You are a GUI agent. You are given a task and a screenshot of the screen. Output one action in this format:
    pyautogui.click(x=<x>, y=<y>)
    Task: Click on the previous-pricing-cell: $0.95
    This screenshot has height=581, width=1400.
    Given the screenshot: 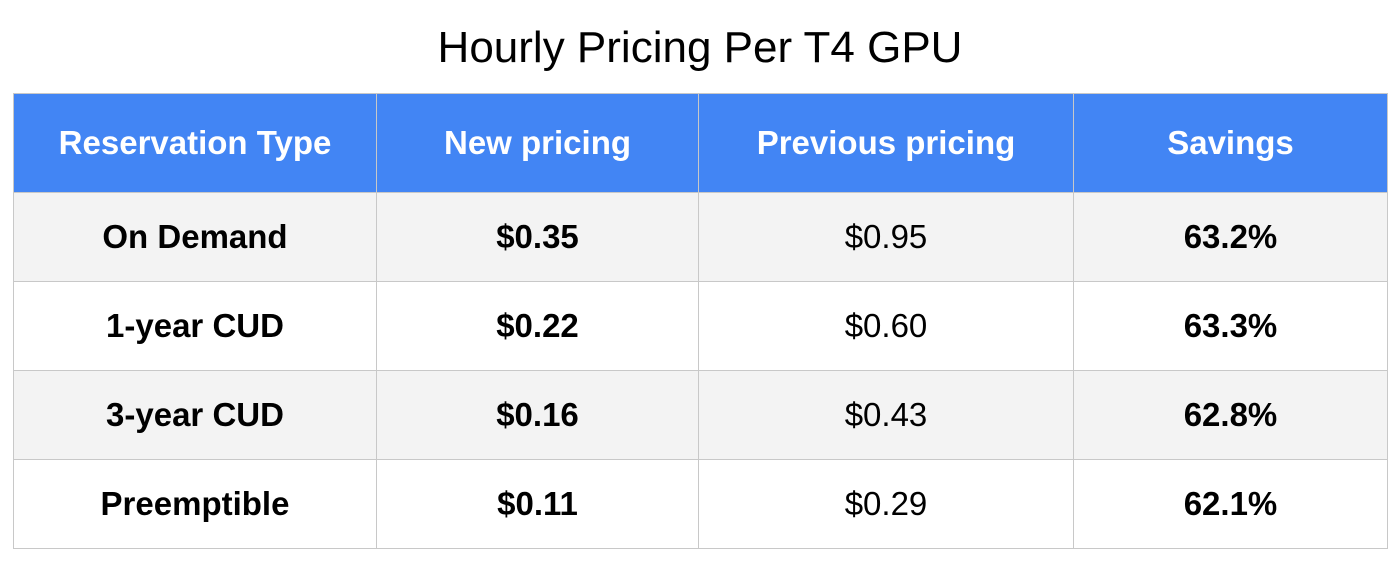 What is the action you would take?
    pyautogui.click(x=886, y=237)
    